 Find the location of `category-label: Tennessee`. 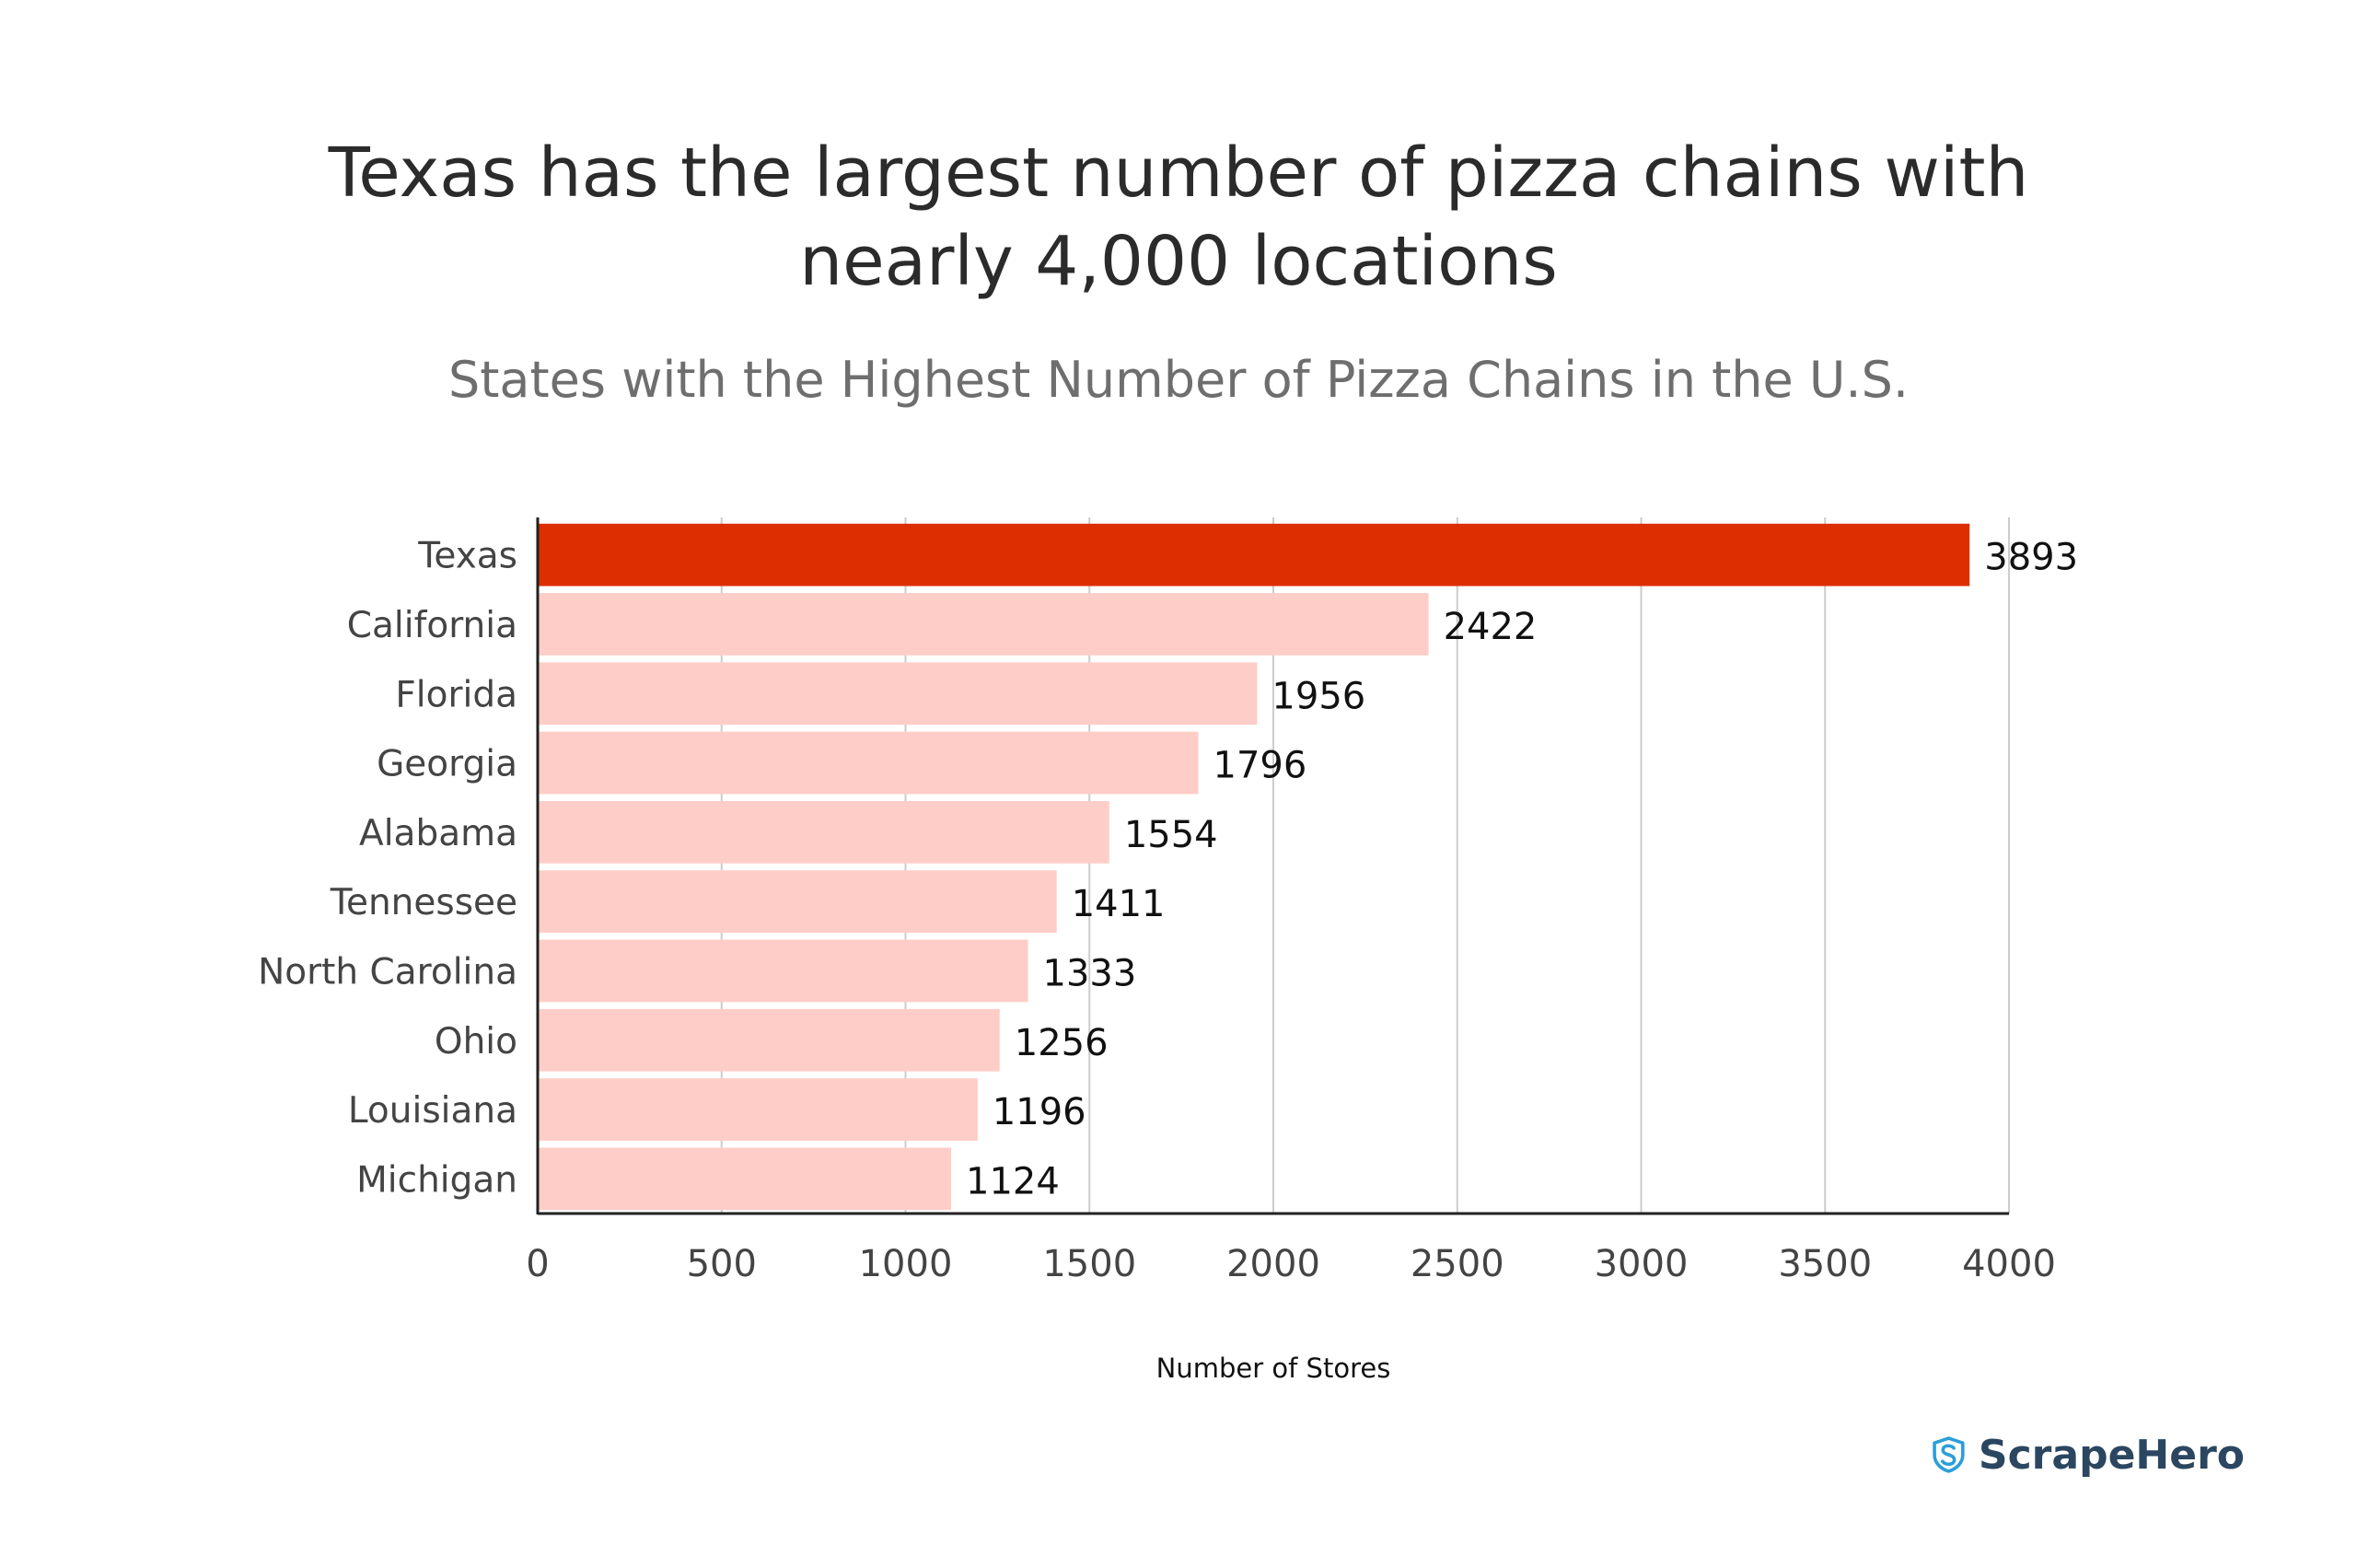

category-label: Tennessee is located at coordinates (423, 902).